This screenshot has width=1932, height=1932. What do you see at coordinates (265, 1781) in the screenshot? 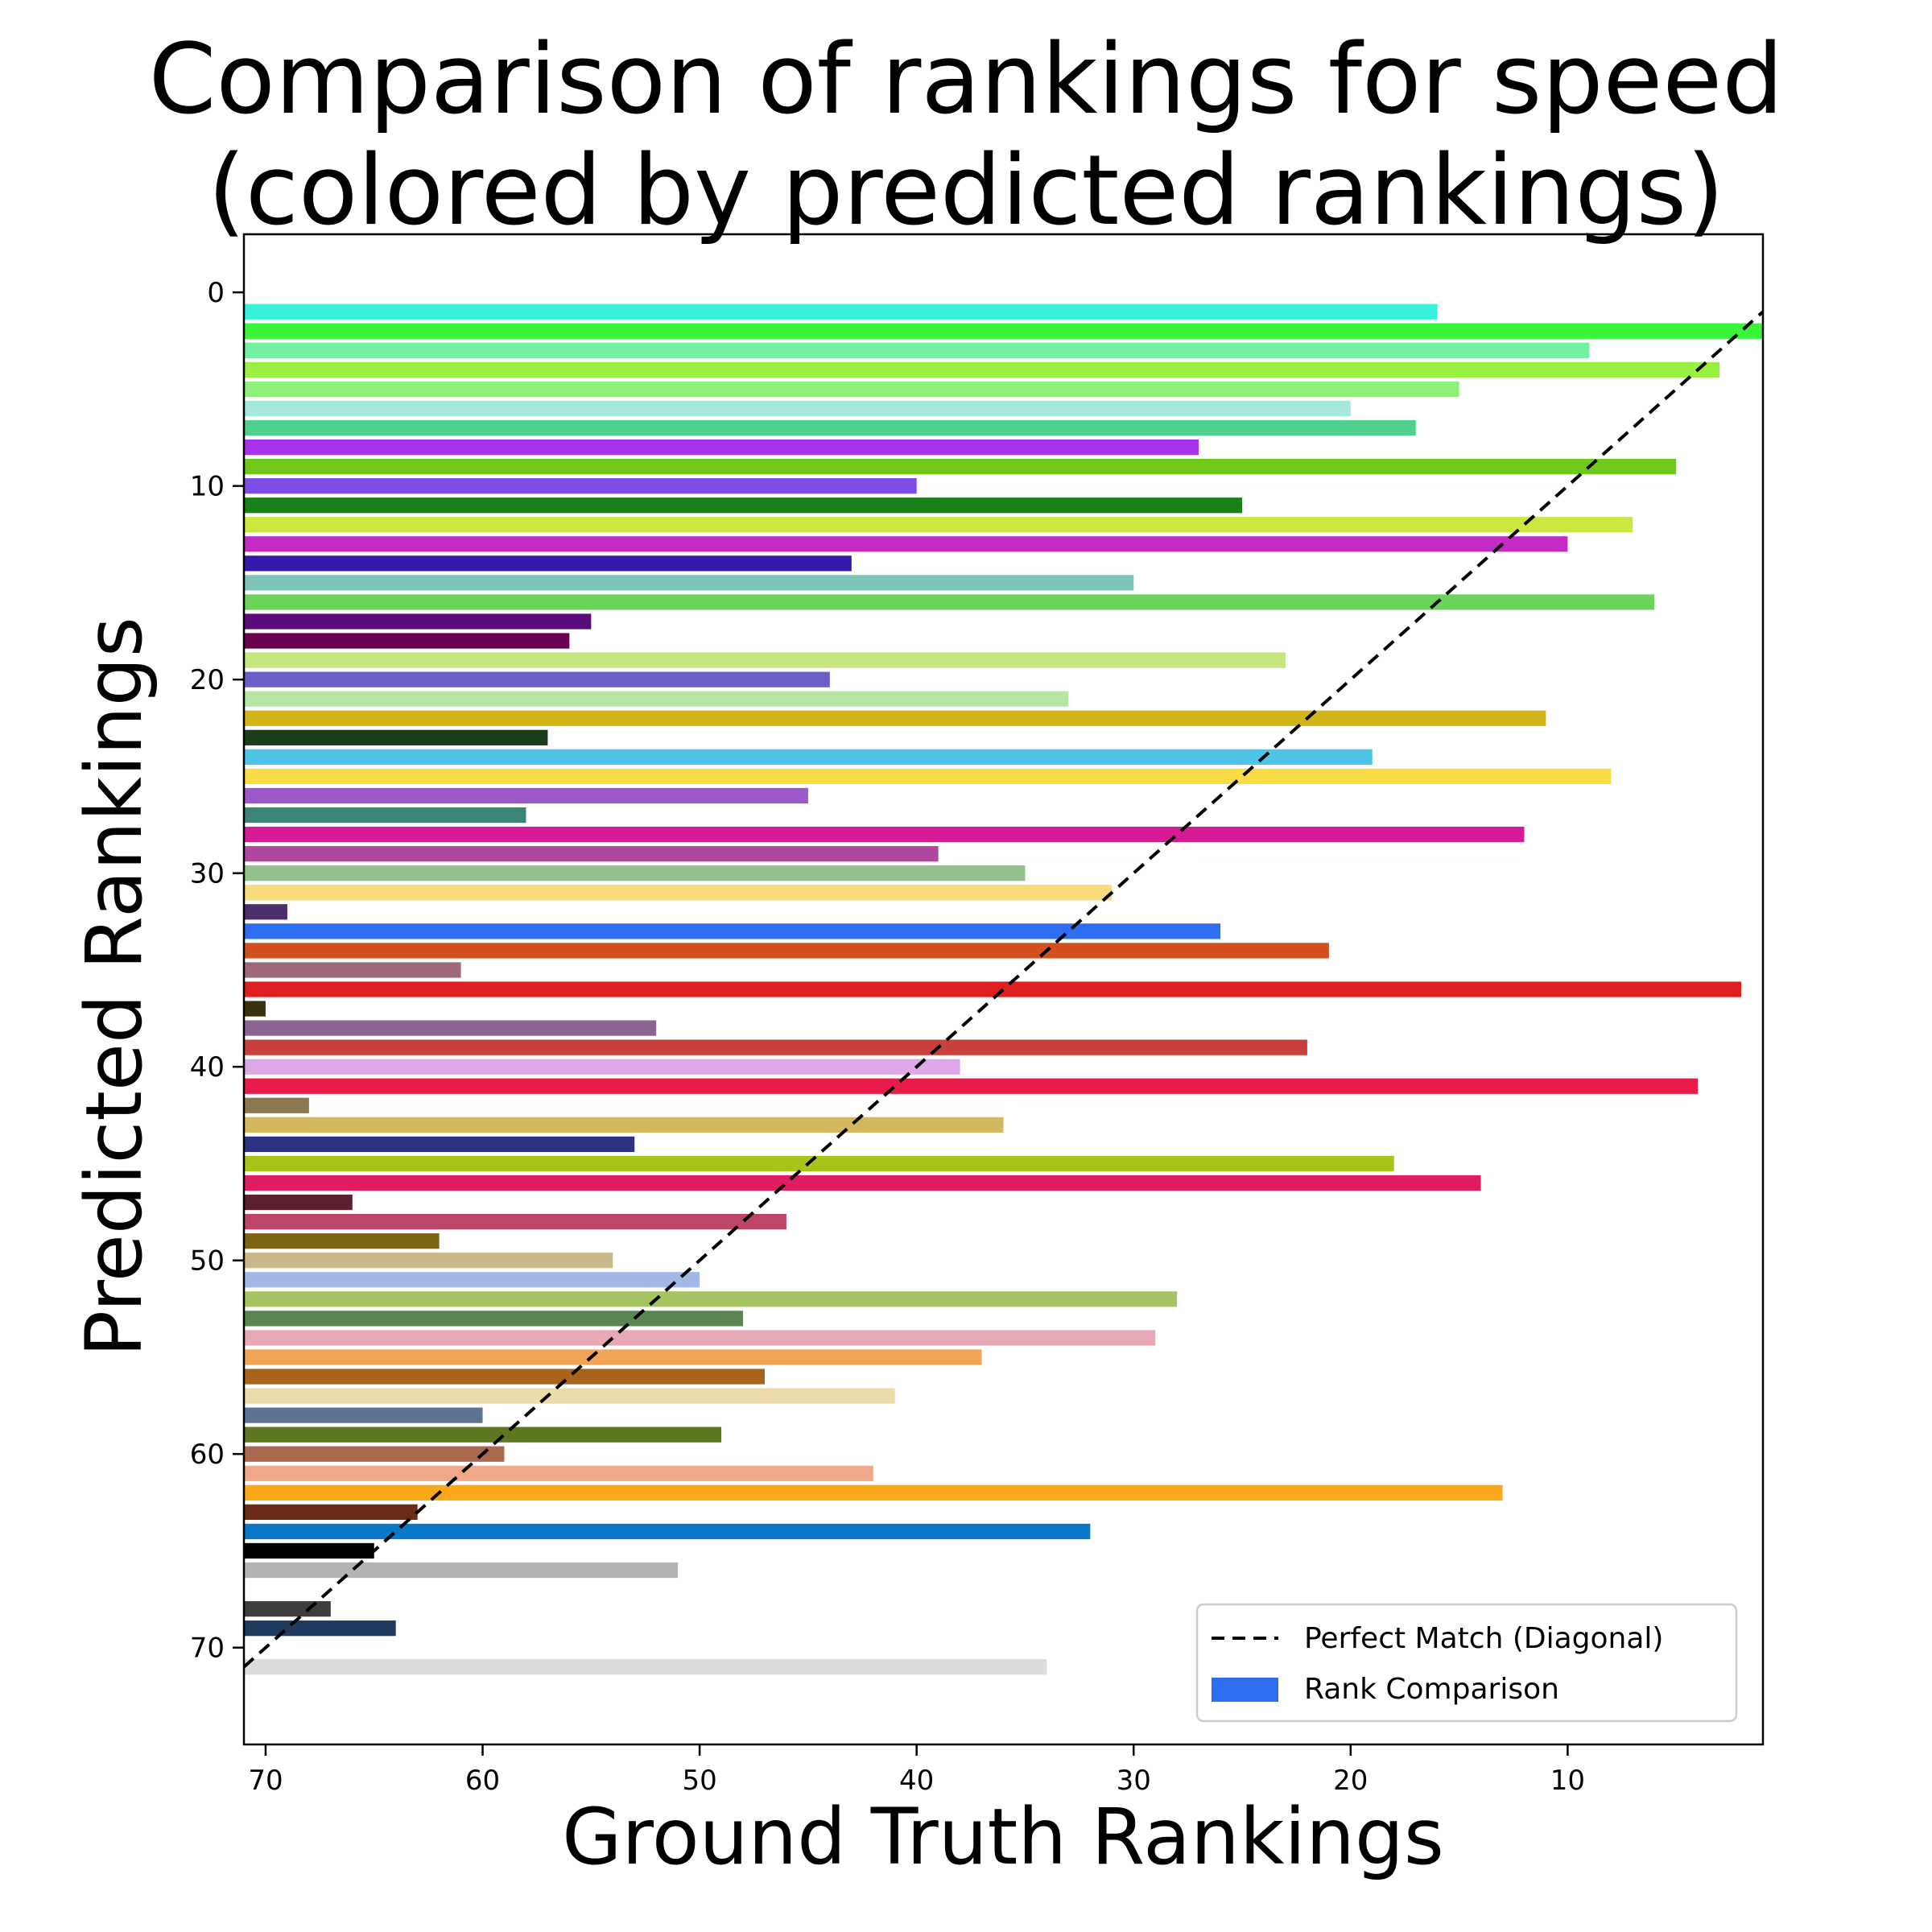
I see `x-tick-label: 70` at bounding box center [265, 1781].